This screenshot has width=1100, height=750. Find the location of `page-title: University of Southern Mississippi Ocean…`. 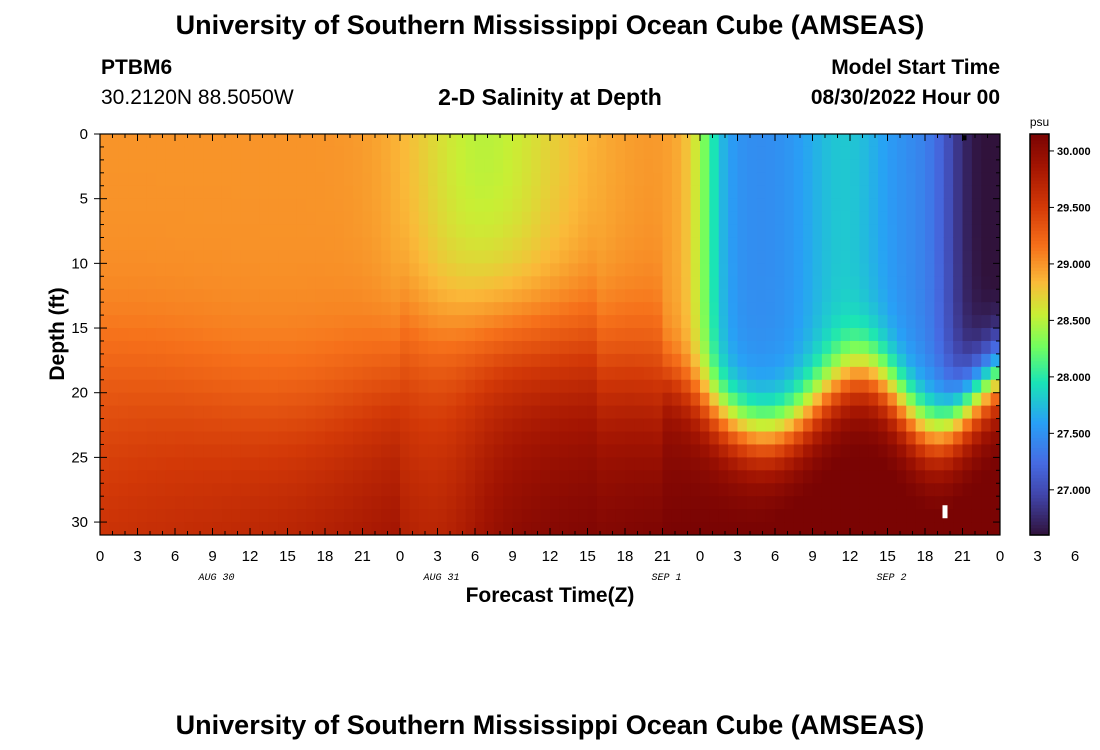

page-title: University of Southern Mississippi Ocean… is located at coordinates (550, 25).